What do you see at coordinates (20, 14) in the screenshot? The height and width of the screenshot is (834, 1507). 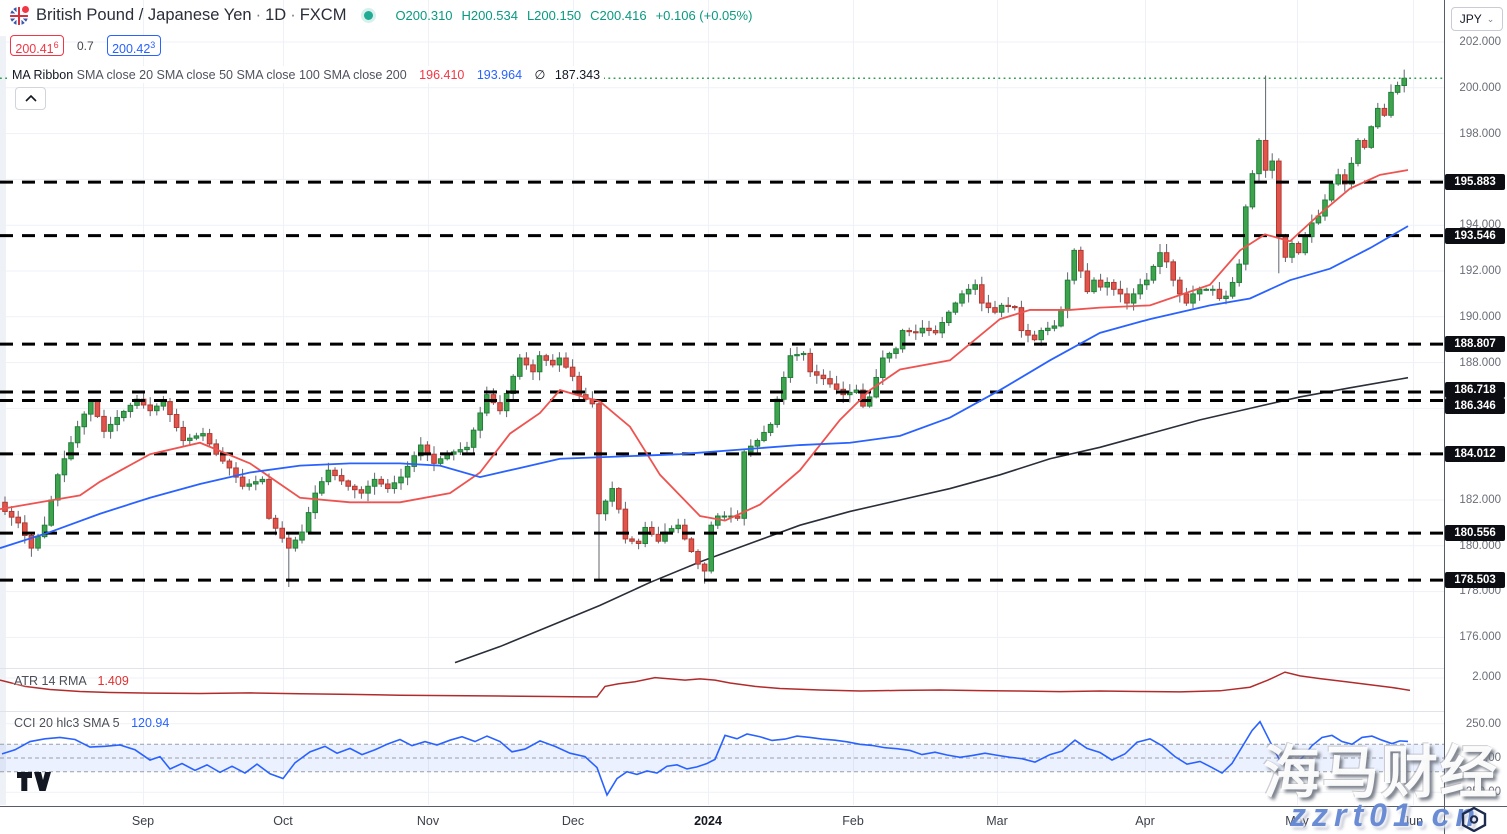 I see `gbp-flag-icon` at bounding box center [20, 14].